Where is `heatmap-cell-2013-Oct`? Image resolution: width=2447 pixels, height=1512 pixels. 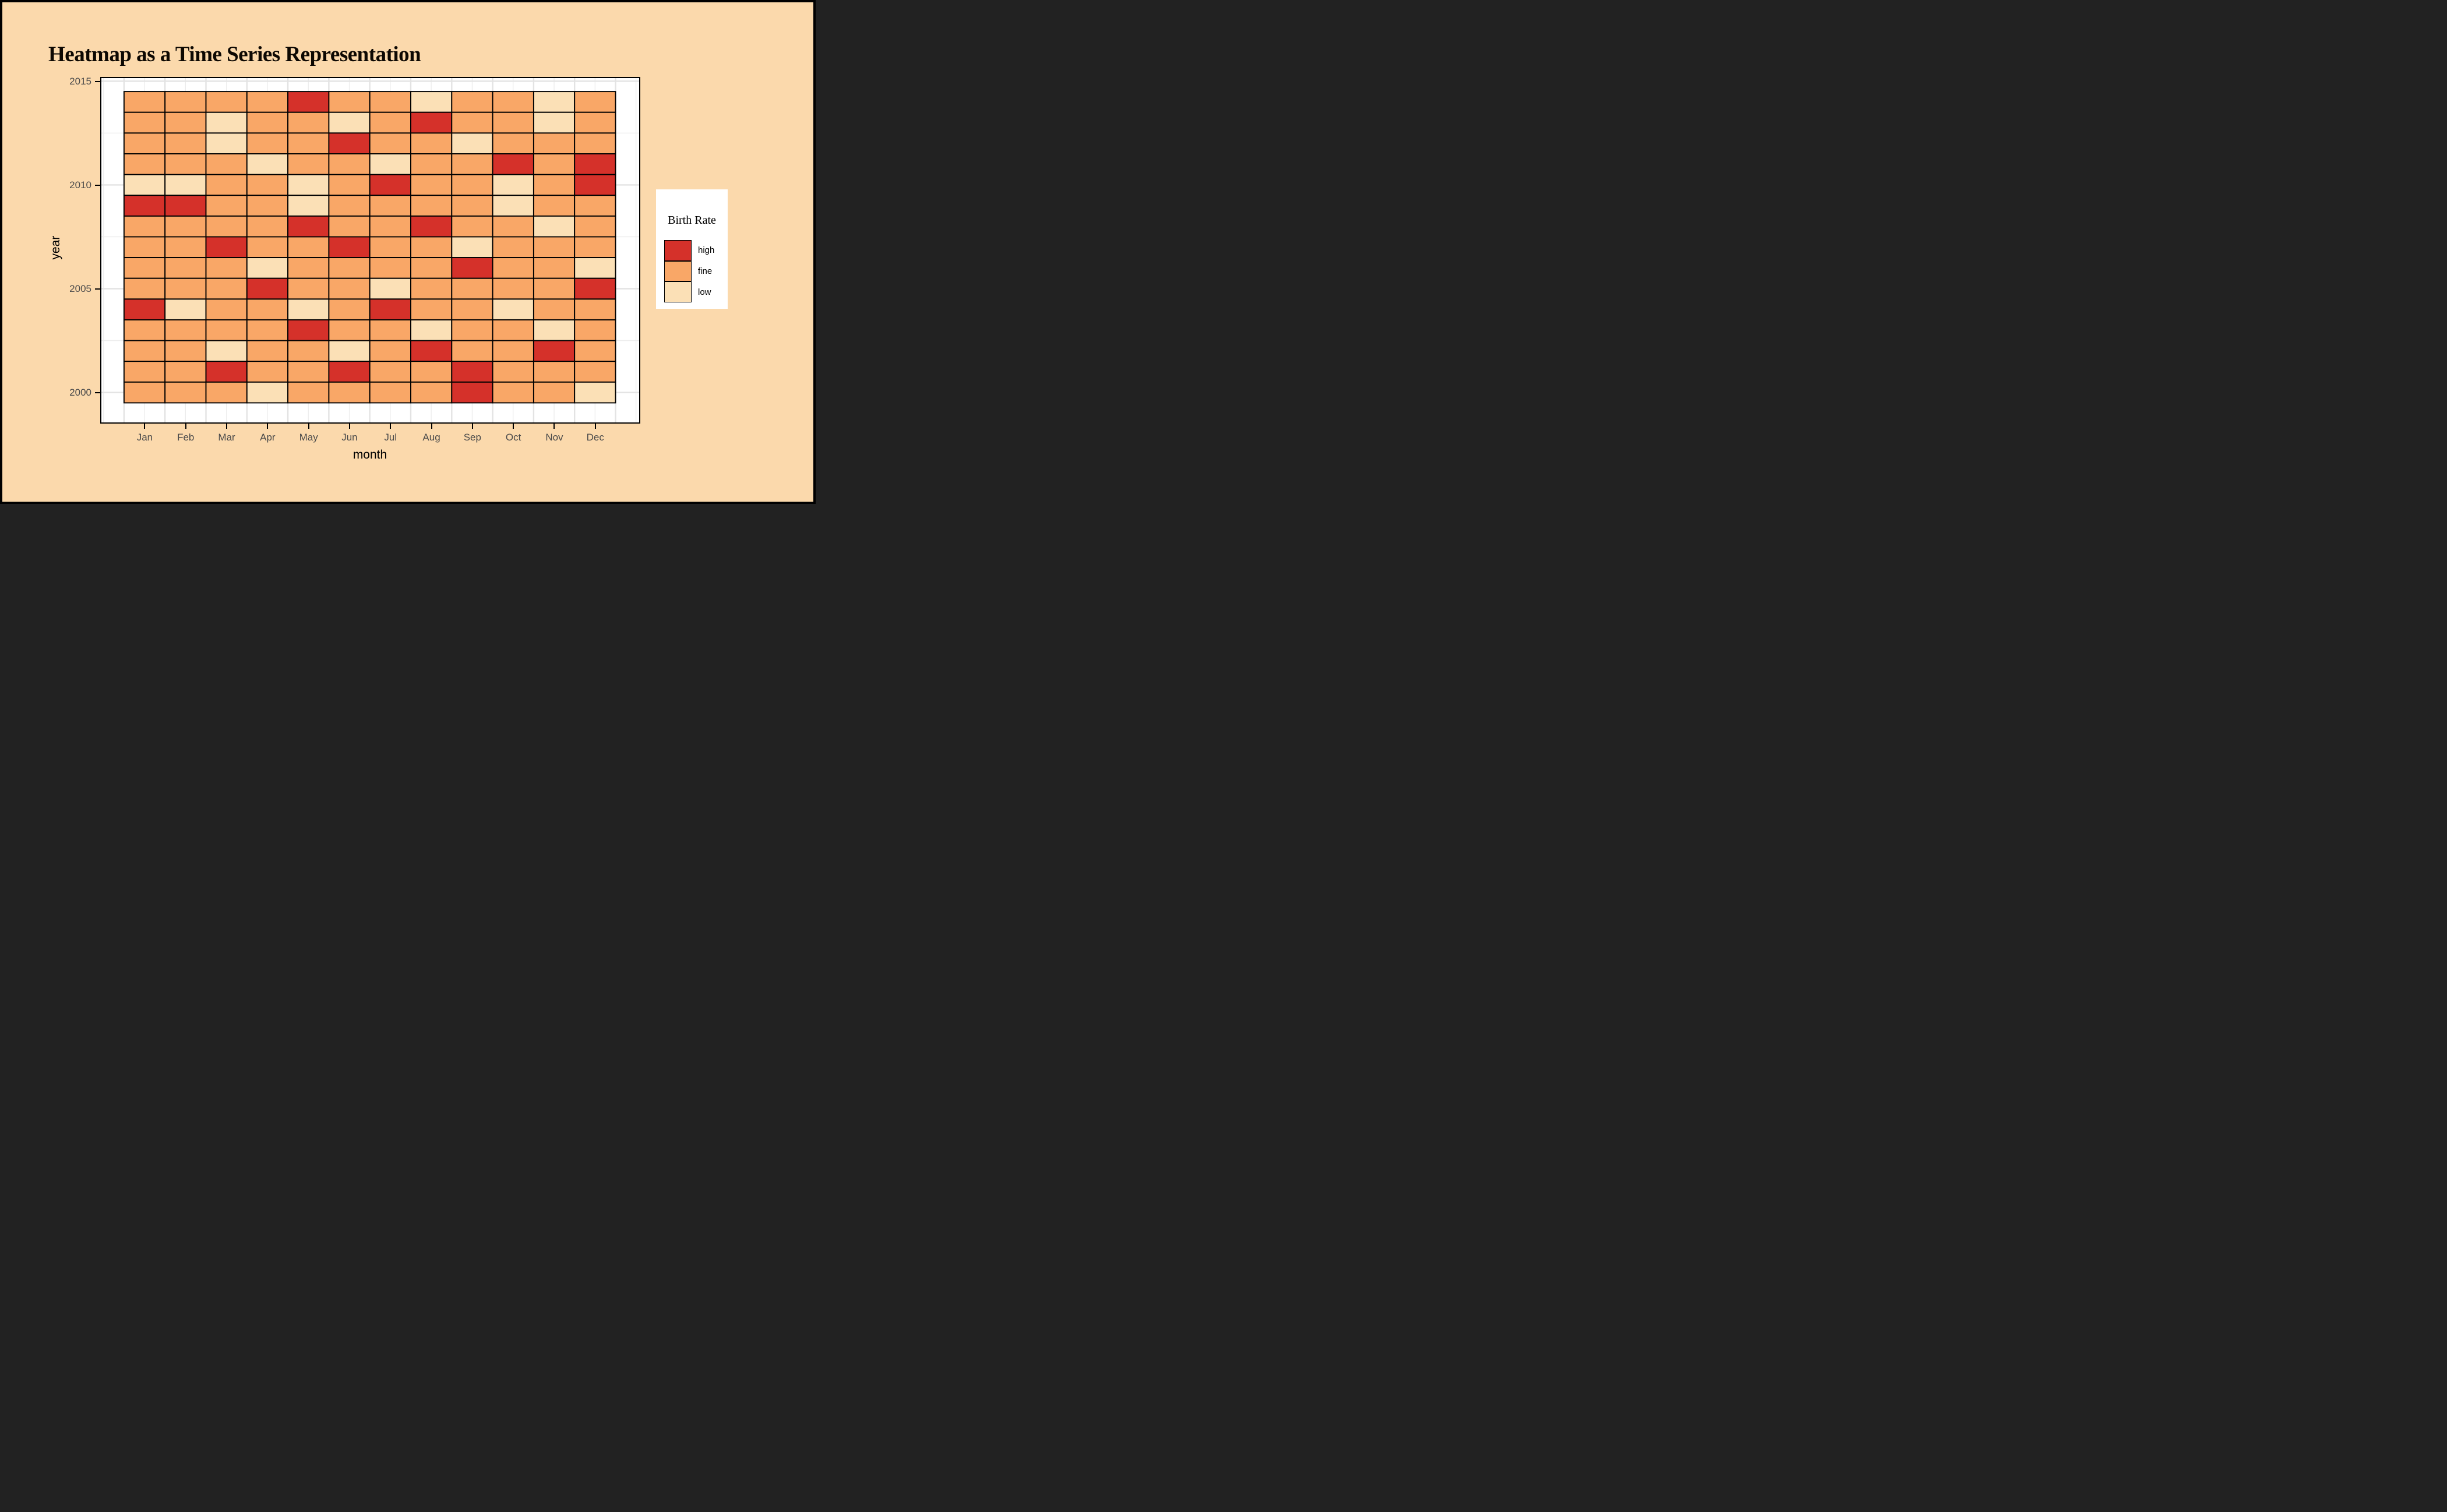
heatmap-cell-2013-Oct is located at coordinates (513, 122).